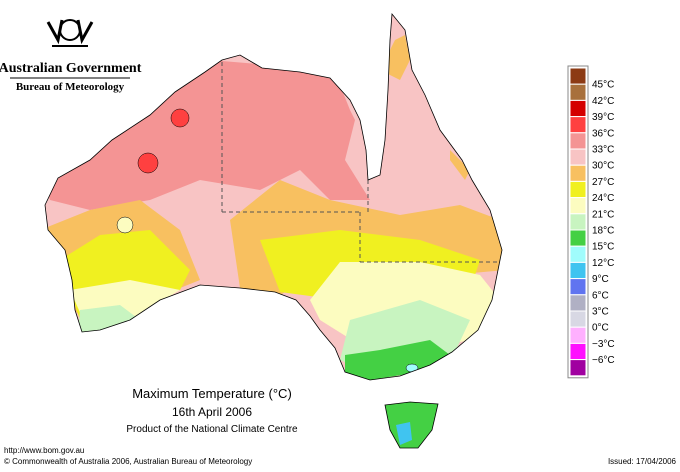  What do you see at coordinates (603, 344) in the screenshot?
I see `legend-label: −3°C` at bounding box center [603, 344].